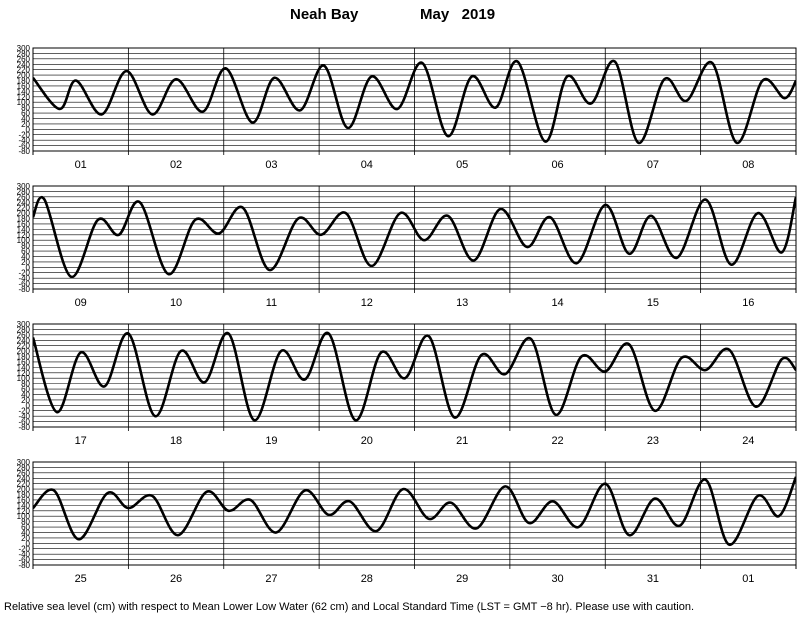  I want to click on day-label: 25, so click(81, 579).